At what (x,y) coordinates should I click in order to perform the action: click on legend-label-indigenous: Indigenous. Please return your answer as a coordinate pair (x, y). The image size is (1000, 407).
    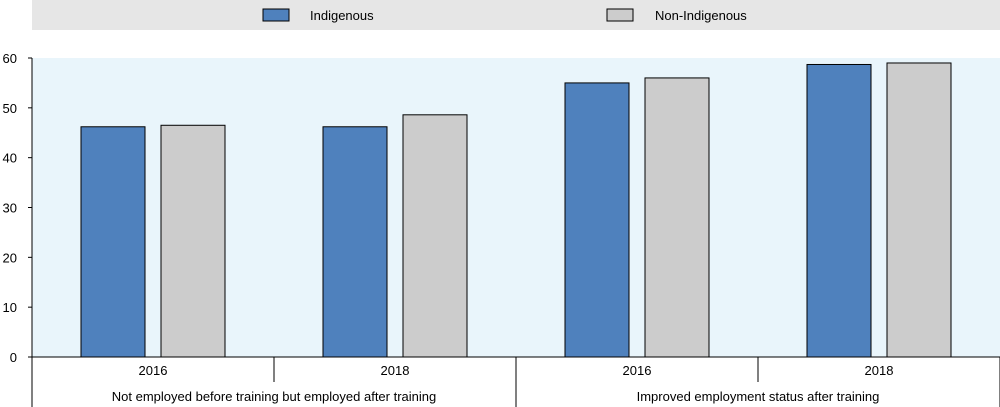
    Looking at the image, I should click on (342, 15).